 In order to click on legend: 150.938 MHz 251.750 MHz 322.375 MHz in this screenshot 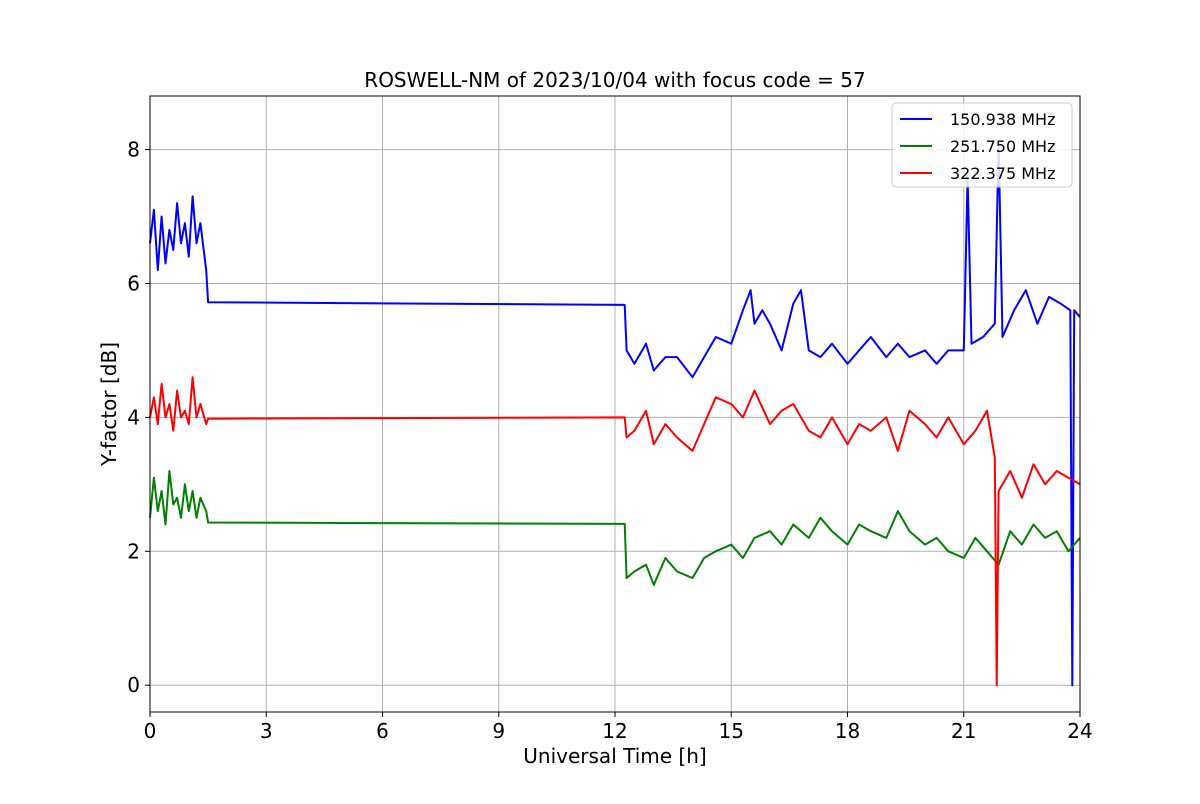, I will do `click(982, 145)`.